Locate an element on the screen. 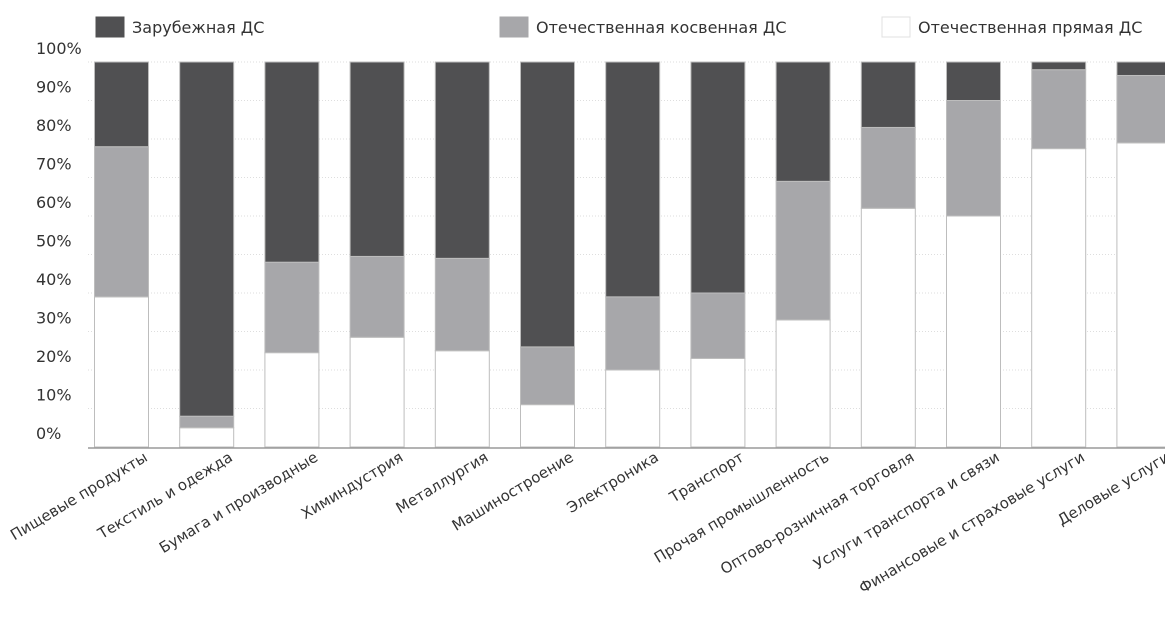 The image size is (1165, 633). y-tick-label: 0% is located at coordinates (48, 433).